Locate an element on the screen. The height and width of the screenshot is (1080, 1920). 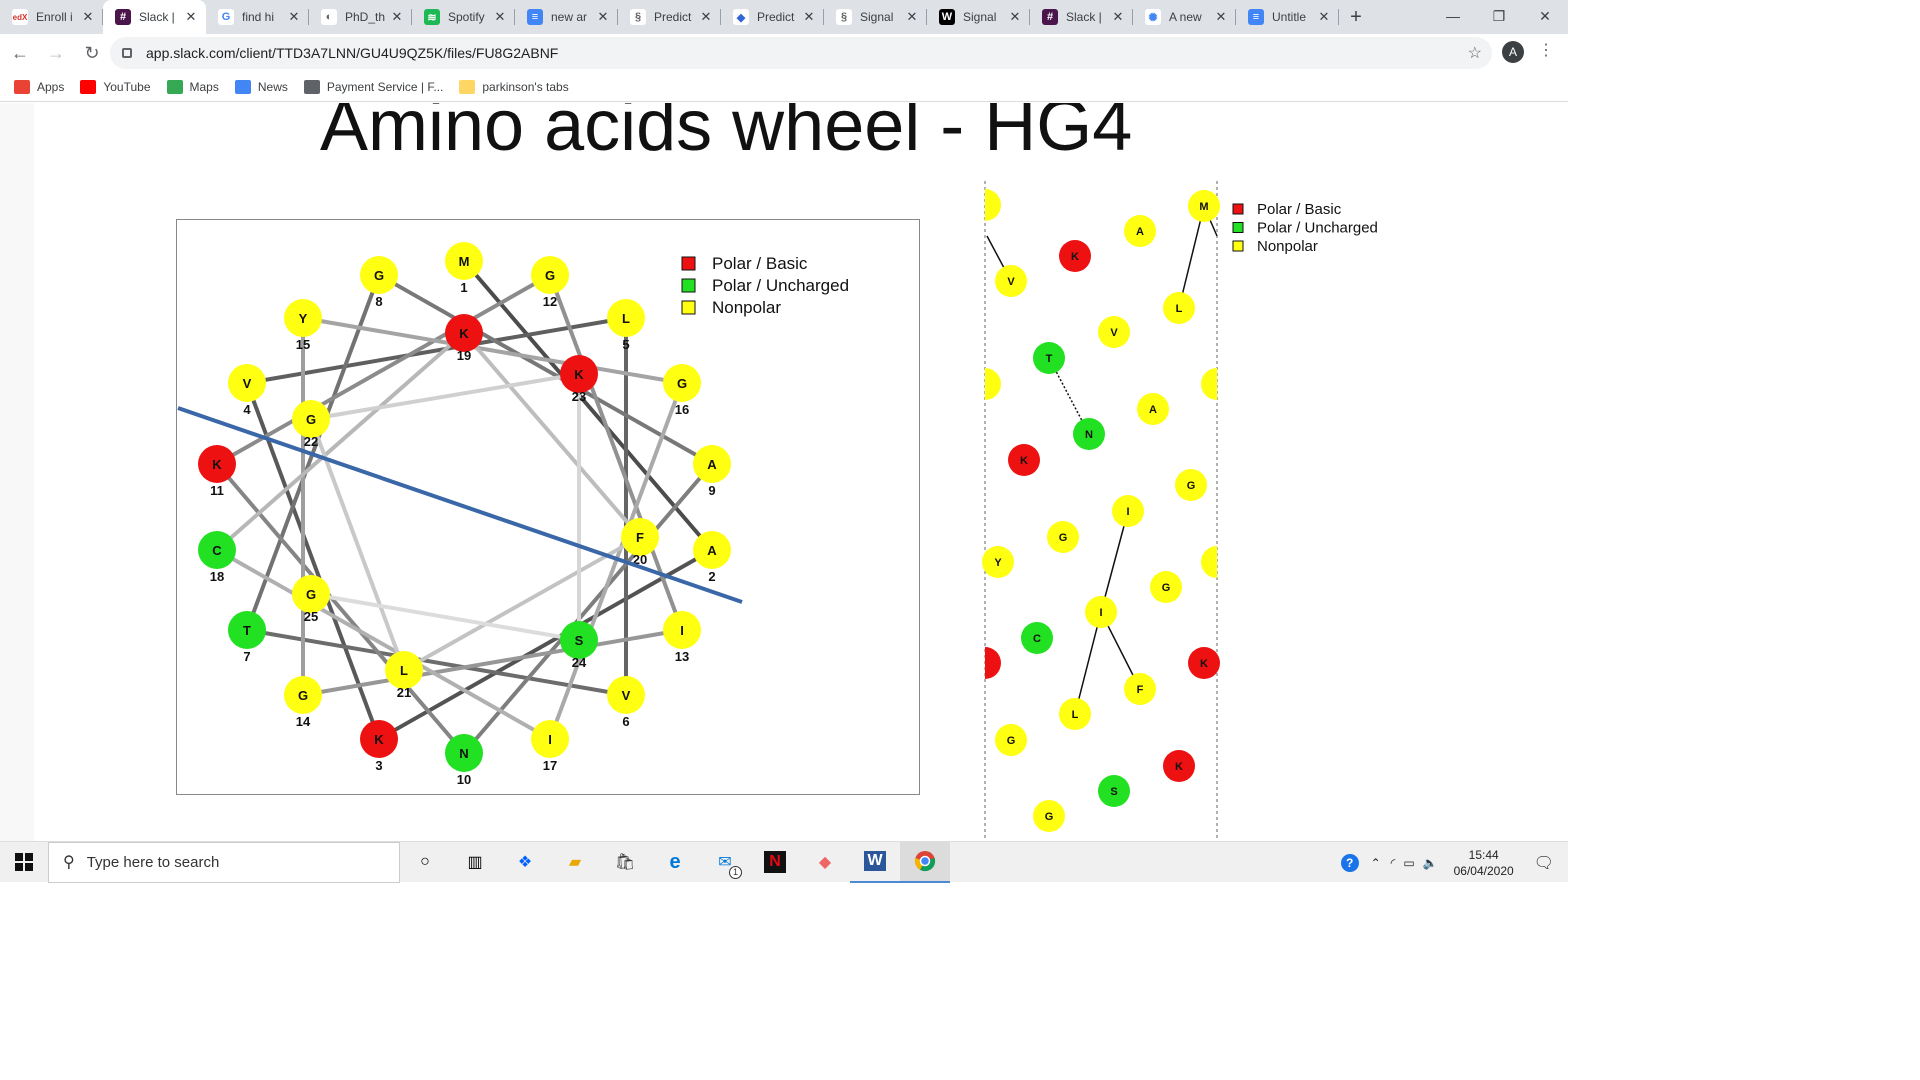
windows-start-icon is located at coordinates (24, 862).